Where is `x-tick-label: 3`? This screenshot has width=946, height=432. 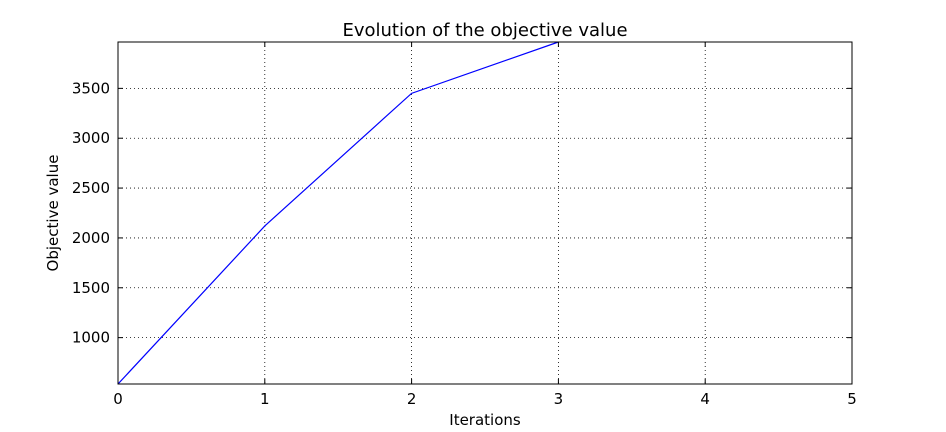 x-tick-label: 3 is located at coordinates (559, 399).